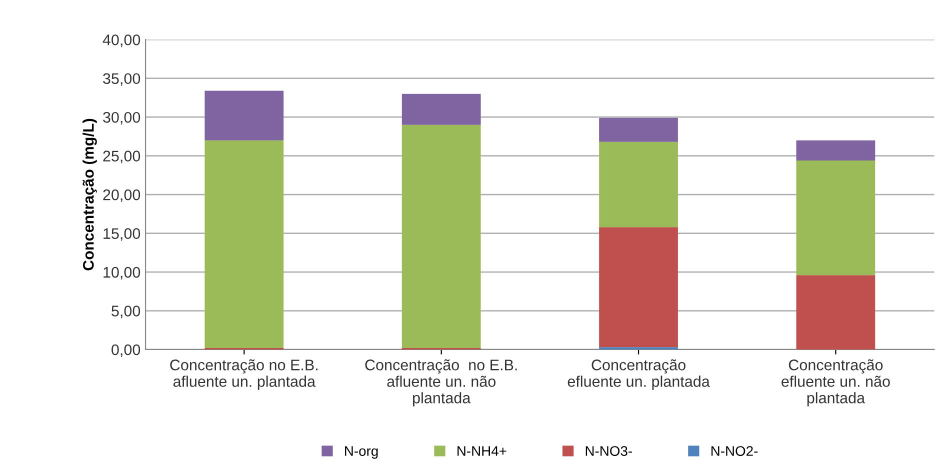 The width and height of the screenshot is (939, 466). I want to click on y-tick-label: 0,00, so click(126, 350).